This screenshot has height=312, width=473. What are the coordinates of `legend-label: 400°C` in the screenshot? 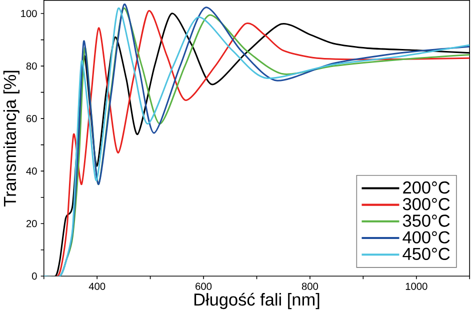 It's located at (426, 237).